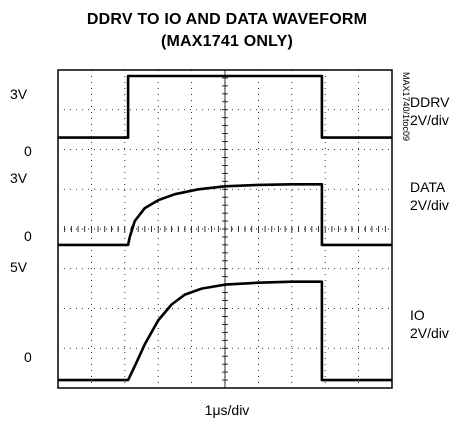 The width and height of the screenshot is (454, 427). Describe the element at coordinates (19, 178) in the screenshot. I see `data-top-label: 3V` at that location.